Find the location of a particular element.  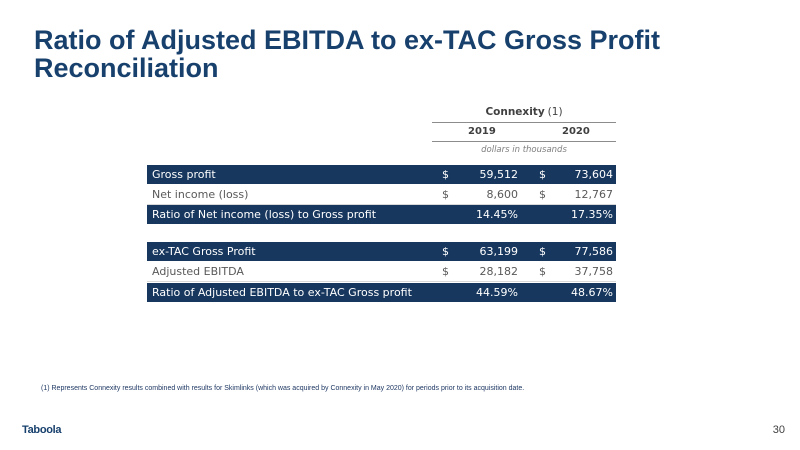

table-row-net-income: Net income (loss) $ 8,600 $ 12,767 is located at coordinates (381, 195).